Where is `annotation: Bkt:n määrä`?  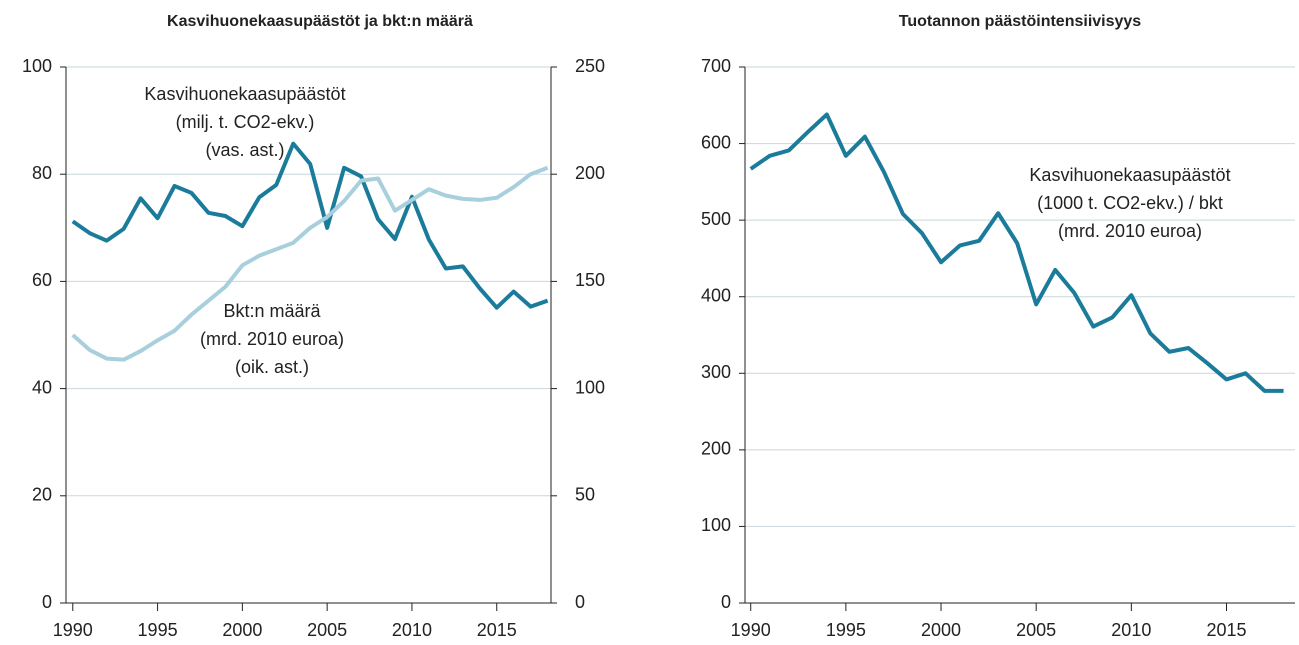 annotation: Bkt:n määrä is located at coordinates (272, 311).